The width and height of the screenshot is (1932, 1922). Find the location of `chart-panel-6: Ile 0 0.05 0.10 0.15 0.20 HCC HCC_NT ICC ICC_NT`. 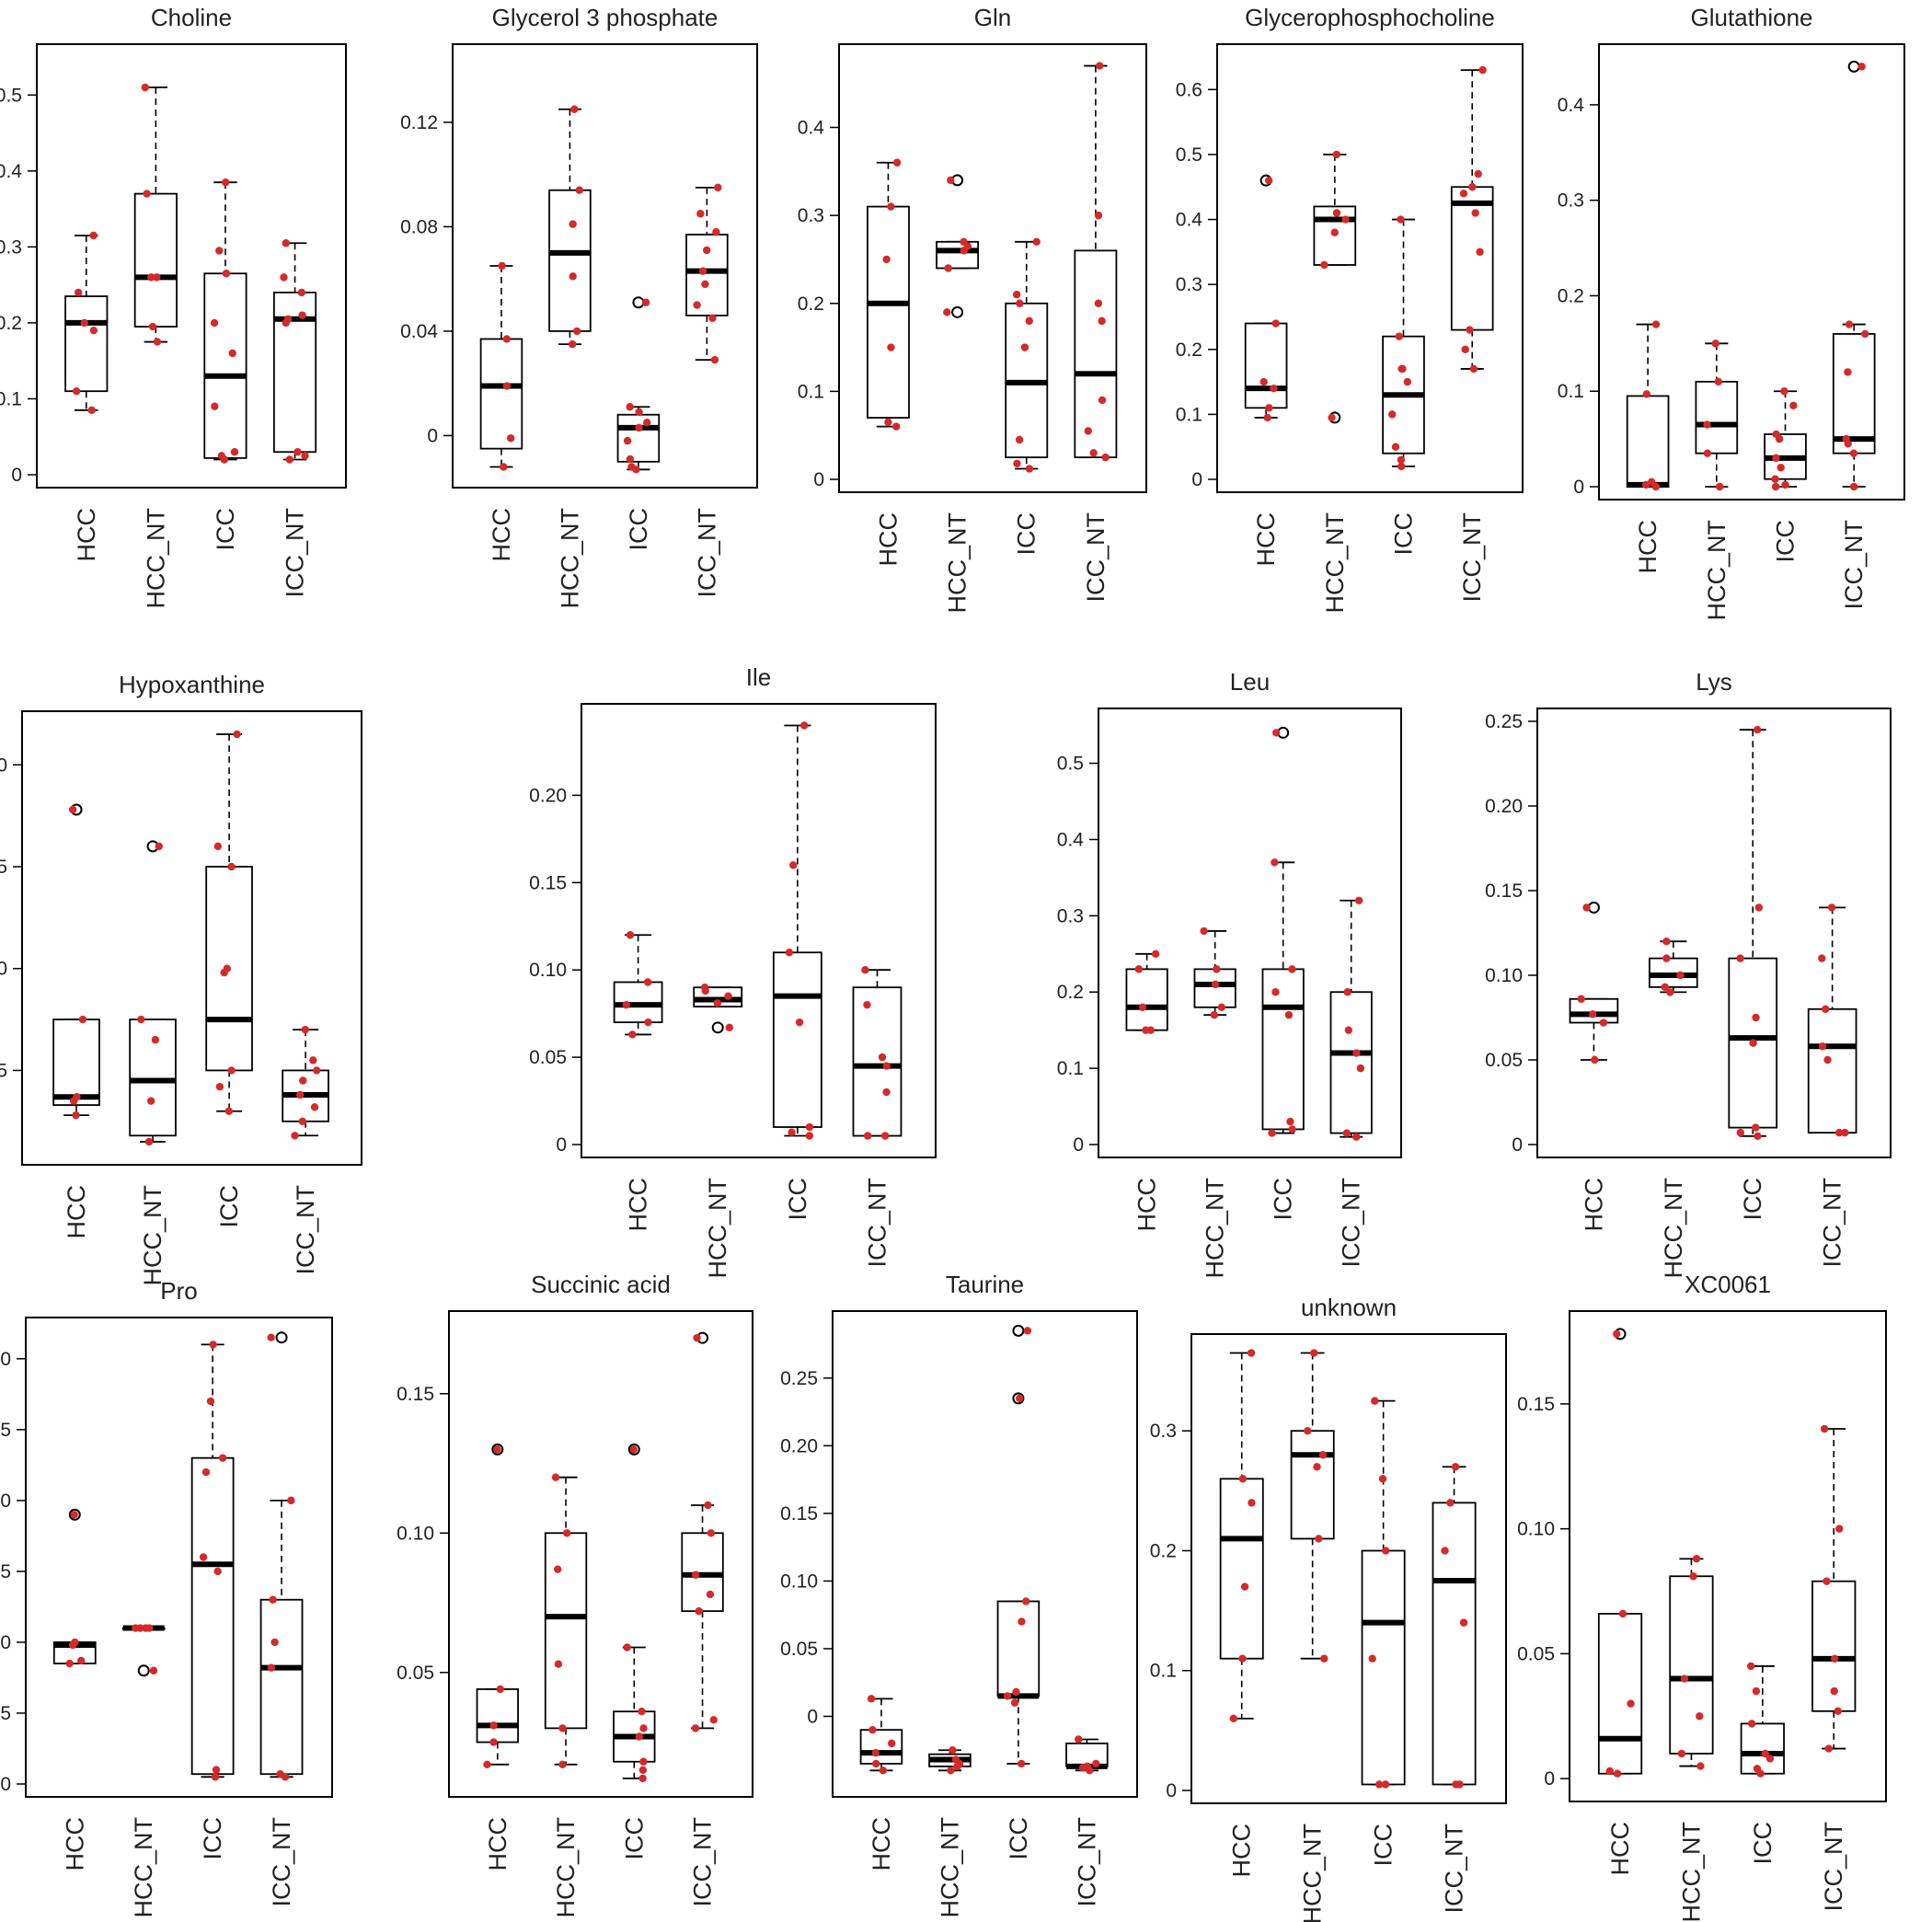

chart-panel-6: Ile 0 0.05 0.10 0.15 0.20 HCC HCC_NT ICC ICC_NT is located at coordinates (733, 971).